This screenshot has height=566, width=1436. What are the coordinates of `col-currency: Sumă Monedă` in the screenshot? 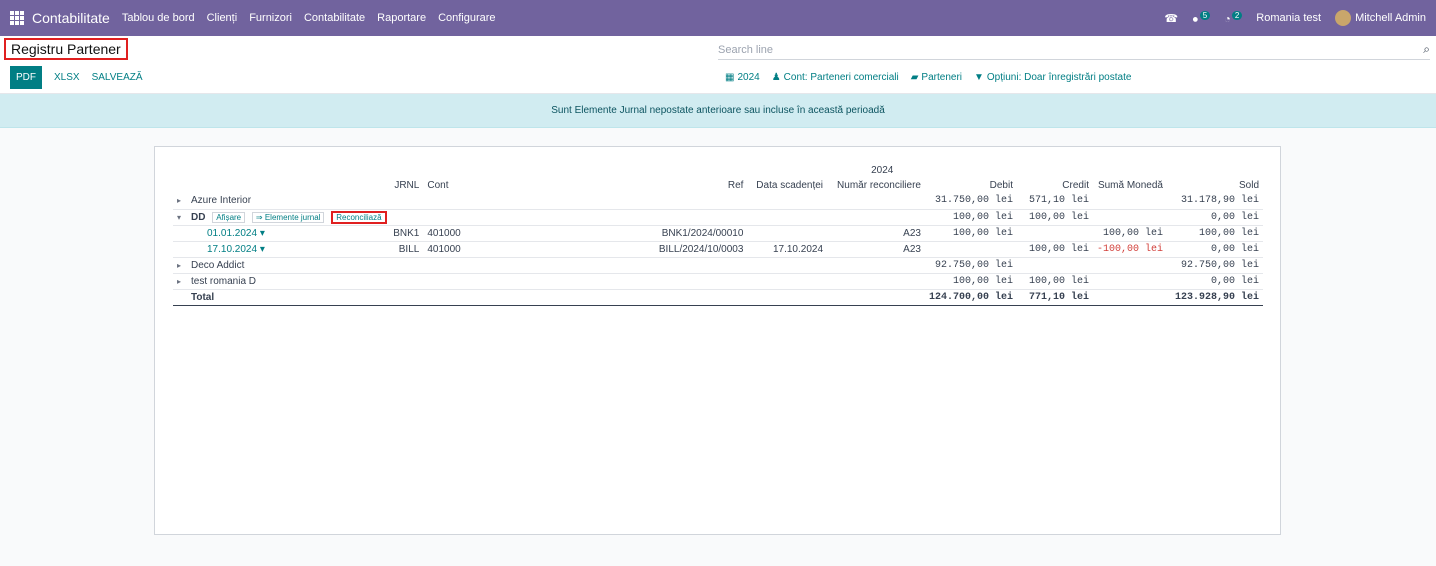 It's located at (1130, 185).